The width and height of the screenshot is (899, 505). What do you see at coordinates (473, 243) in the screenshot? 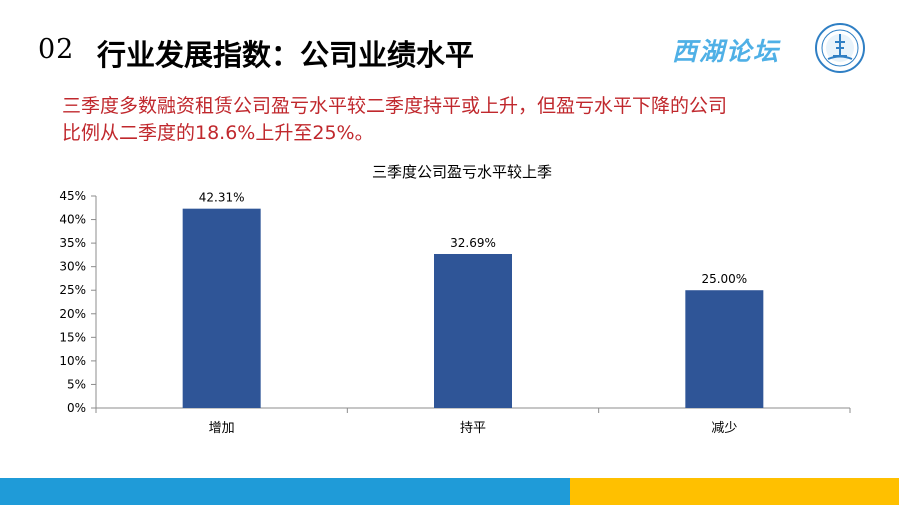
I see `bar-data-label: 32.69%` at bounding box center [473, 243].